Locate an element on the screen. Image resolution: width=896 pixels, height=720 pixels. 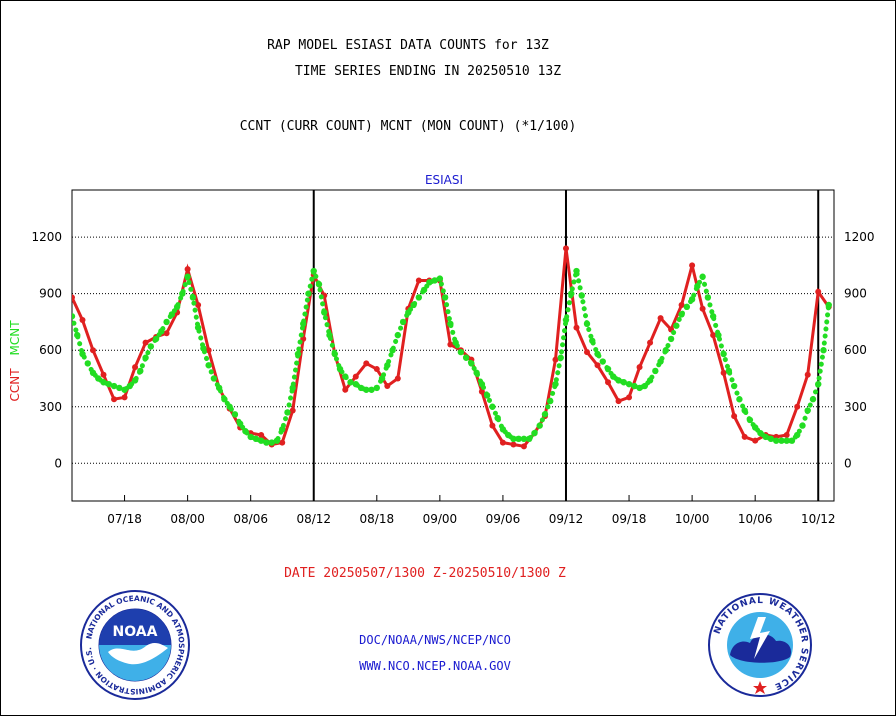
x-tick-label: 07/18 is located at coordinates (124, 519).